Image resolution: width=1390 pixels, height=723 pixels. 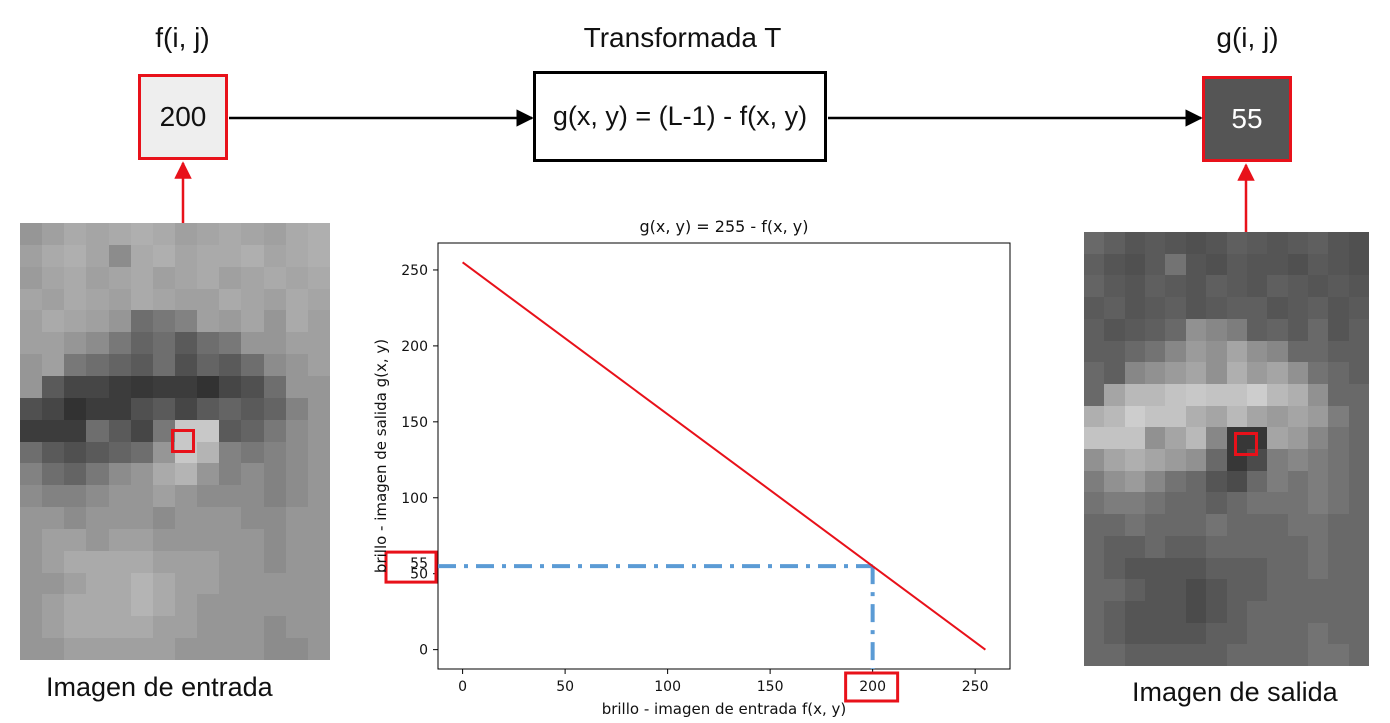 I want to click on output-pixel-highlight, so click(x=1246, y=444).